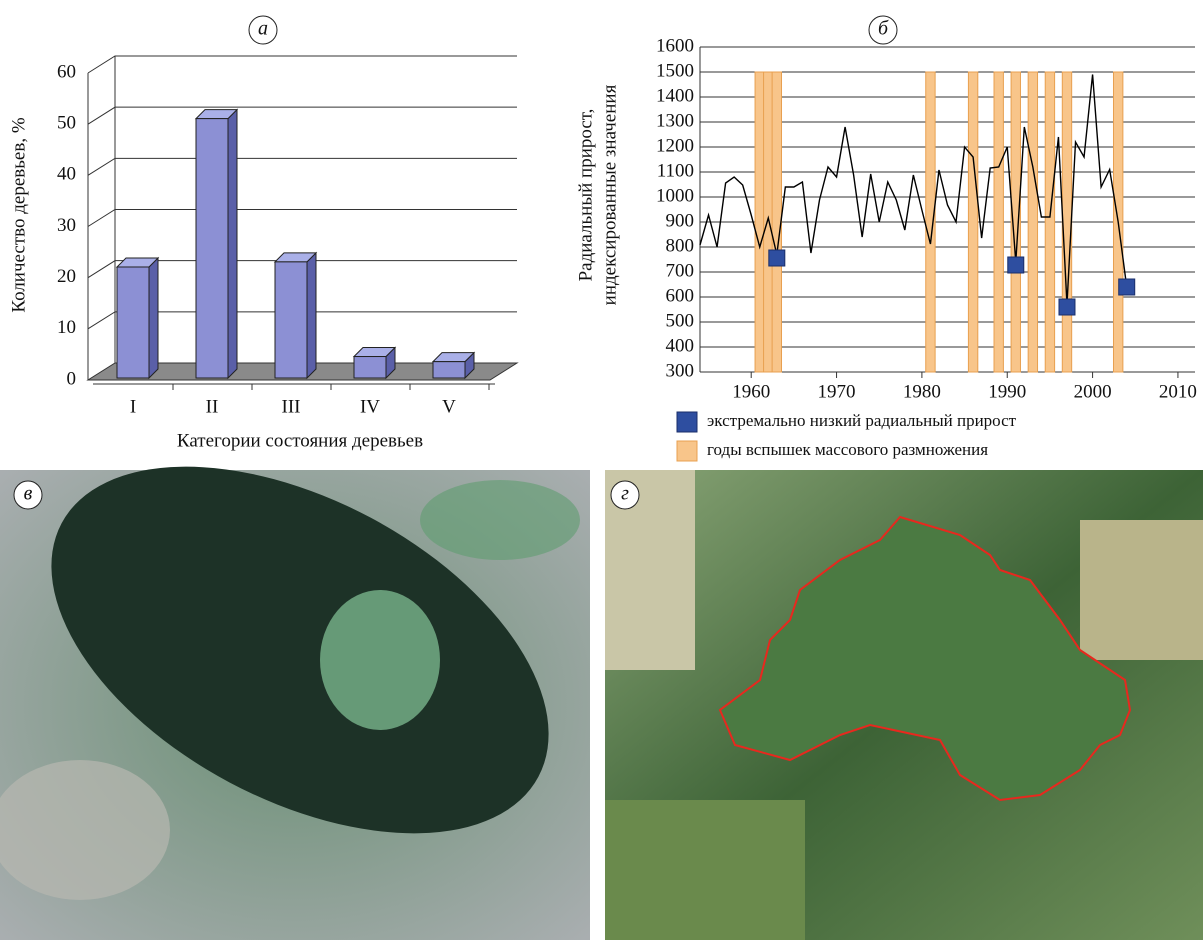  What do you see at coordinates (66, 174) in the screenshot?
I see `y-tick-label: 40` at bounding box center [66, 174].